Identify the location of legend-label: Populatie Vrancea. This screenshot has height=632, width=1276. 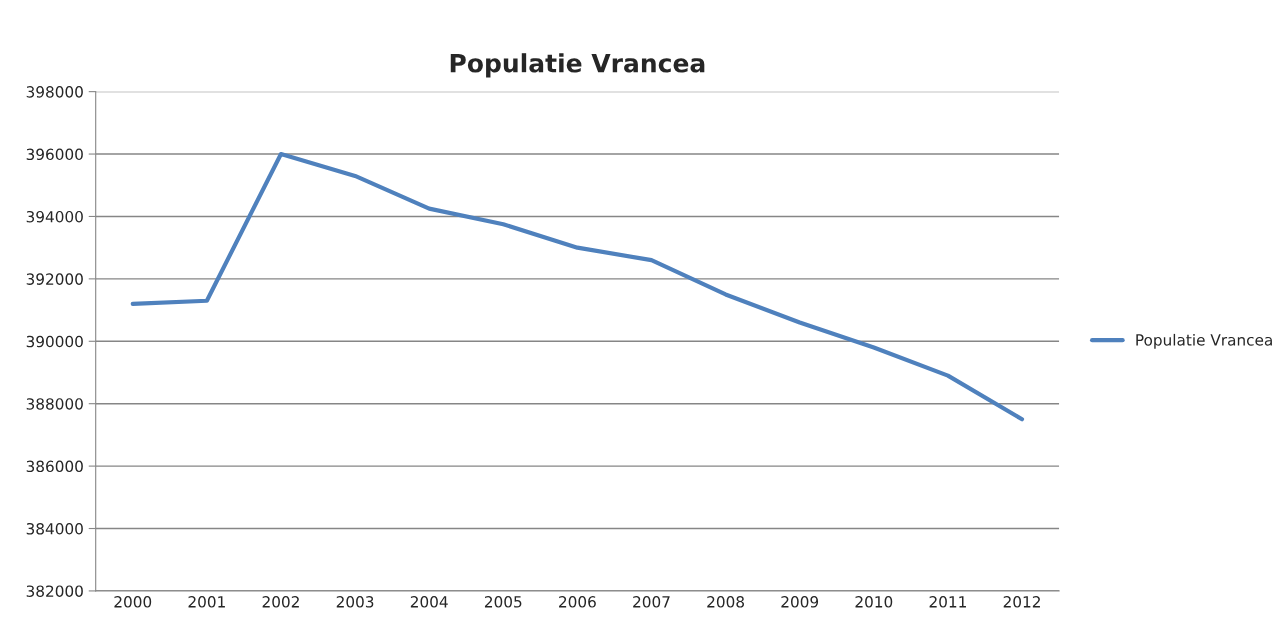
(1204, 341).